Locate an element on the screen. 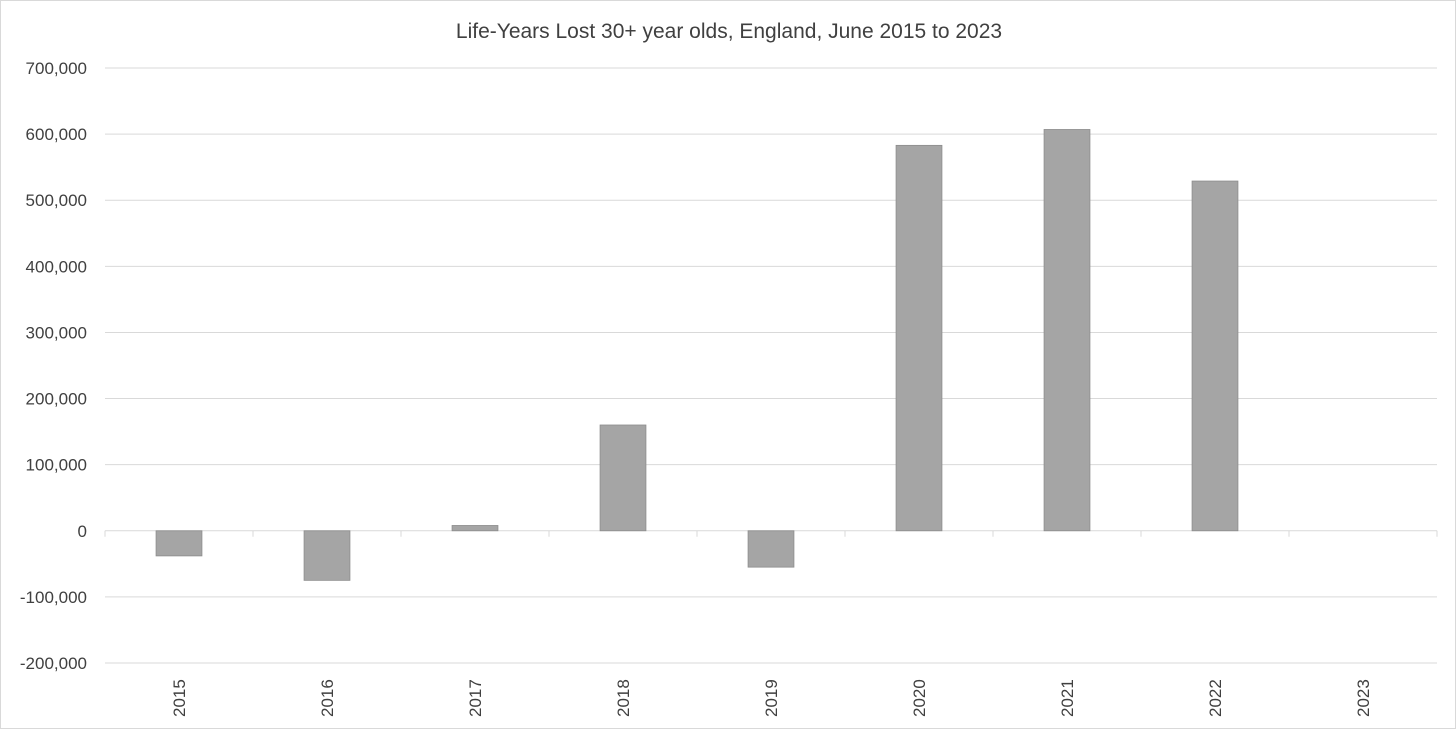  y-tick-label: 400,000 is located at coordinates (56, 266).